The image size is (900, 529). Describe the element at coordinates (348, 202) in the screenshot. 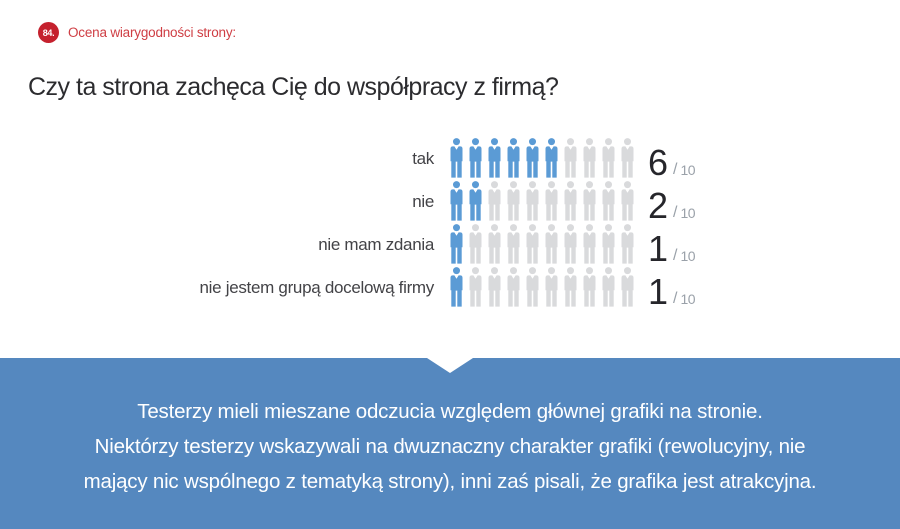

I see `chart-row-nie: nie 2 / 10` at that location.